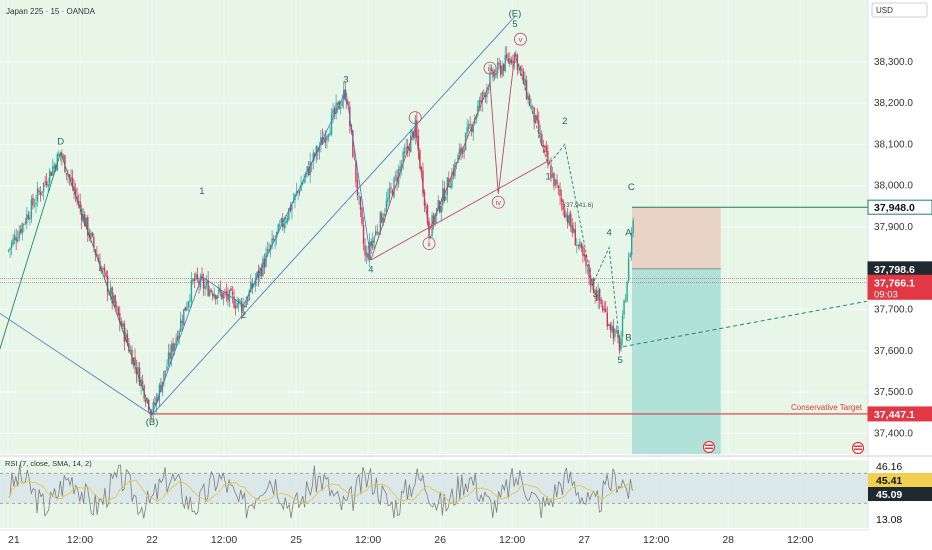 The width and height of the screenshot is (932, 550). What do you see at coordinates (443, 157) in the screenshot?
I see `sub-wave-line` at bounding box center [443, 157].